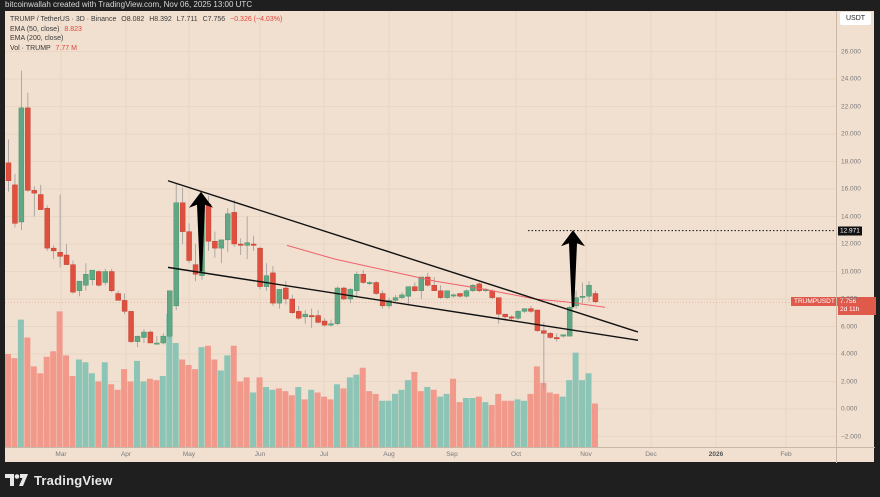 This screenshot has width=880, height=497. What do you see at coordinates (857, 306) in the screenshot?
I see `current-price-label: 7.756 2d 11h` at bounding box center [857, 306].